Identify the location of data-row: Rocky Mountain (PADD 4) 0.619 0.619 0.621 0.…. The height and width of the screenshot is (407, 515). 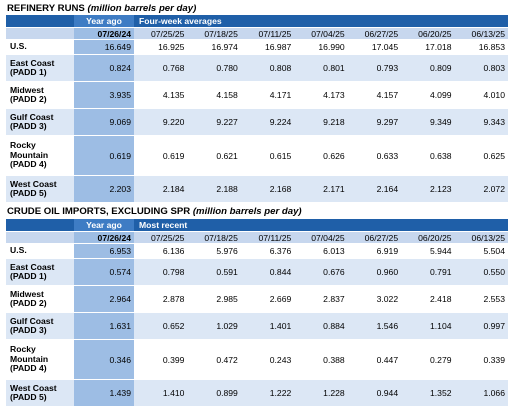
(257, 155).